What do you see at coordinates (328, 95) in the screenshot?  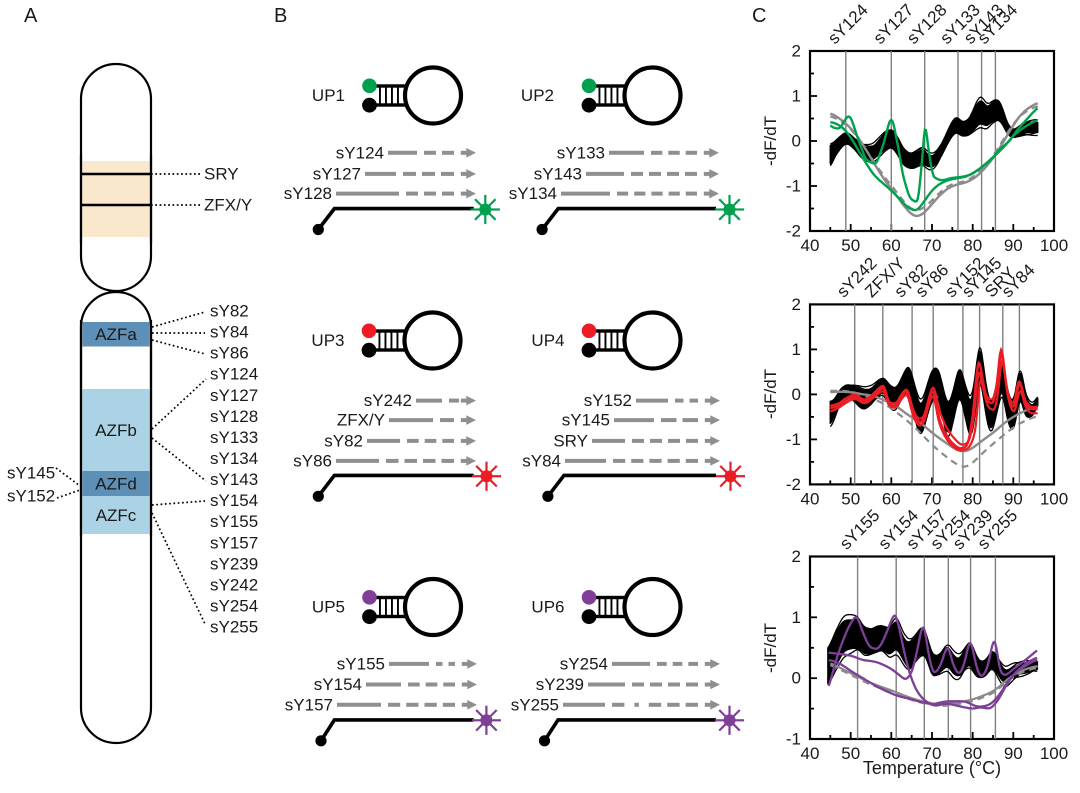 I see `svg-text: UP1` at bounding box center [328, 95].